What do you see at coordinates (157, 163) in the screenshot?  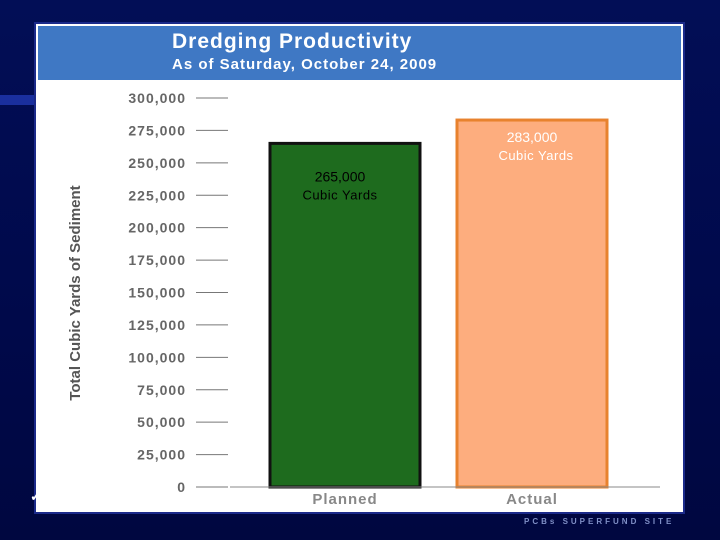 I see `y-tick-label: 250,000` at bounding box center [157, 163].